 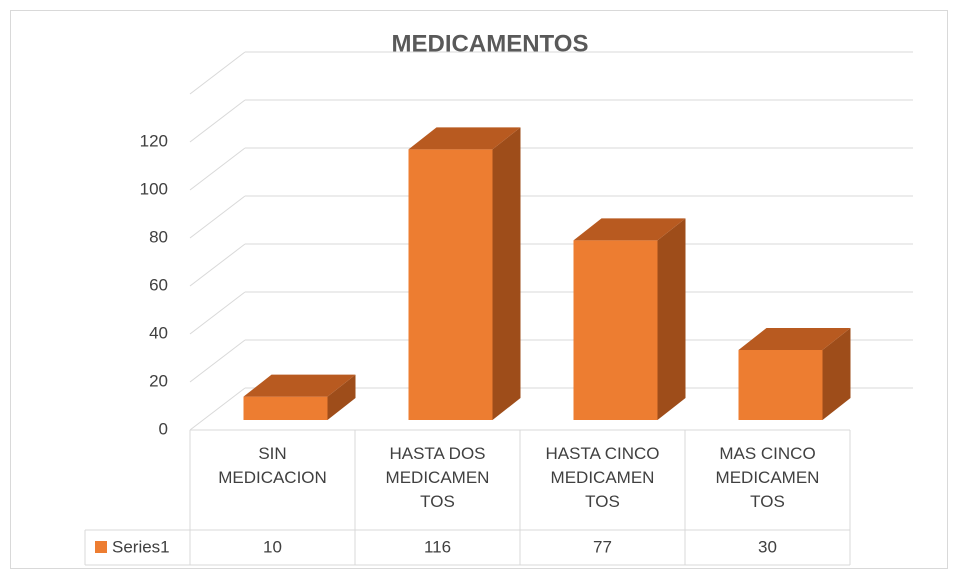 I want to click on legend-key, so click(x=101, y=547).